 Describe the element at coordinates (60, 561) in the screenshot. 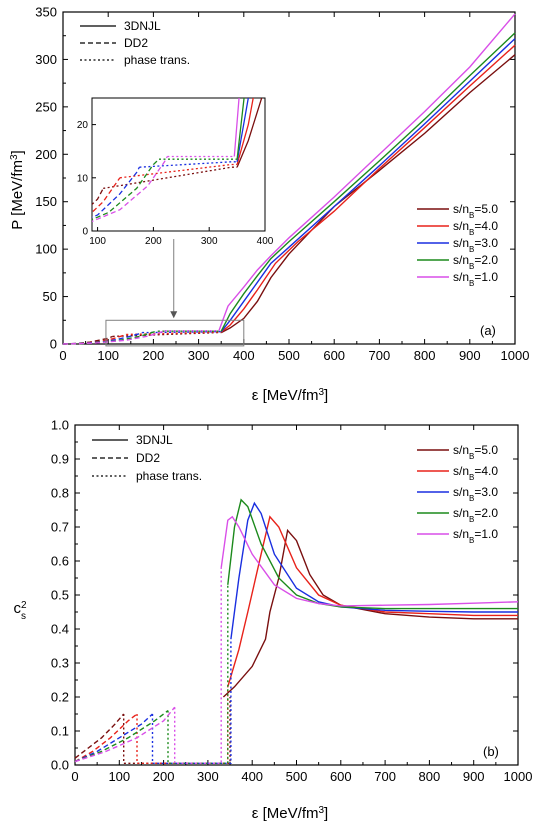

I see `y-tick-label: 0.6` at that location.